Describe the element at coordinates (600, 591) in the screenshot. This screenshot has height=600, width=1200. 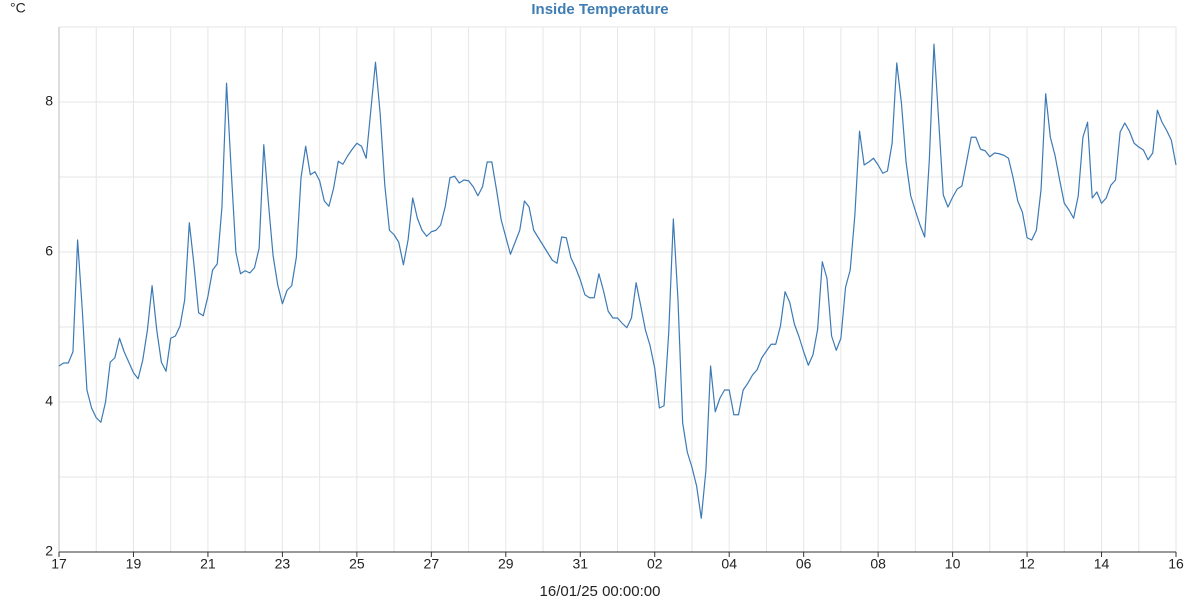
I see `x-axis-label: 16/01/25 00:00:00` at that location.